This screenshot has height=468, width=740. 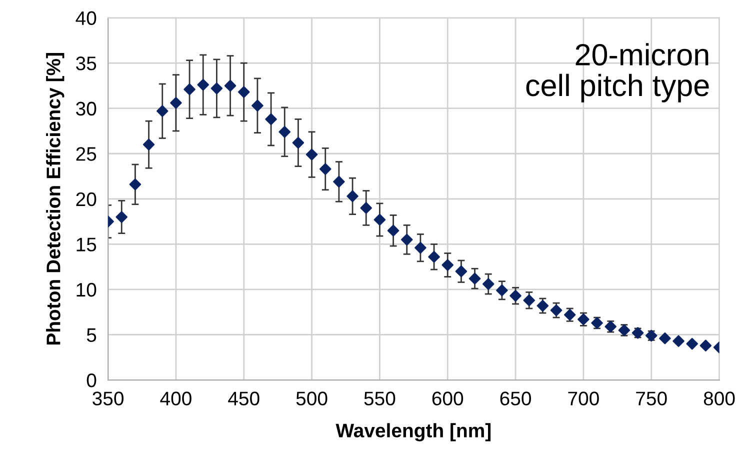 I want to click on x-tick-label: 750, so click(x=651, y=399).